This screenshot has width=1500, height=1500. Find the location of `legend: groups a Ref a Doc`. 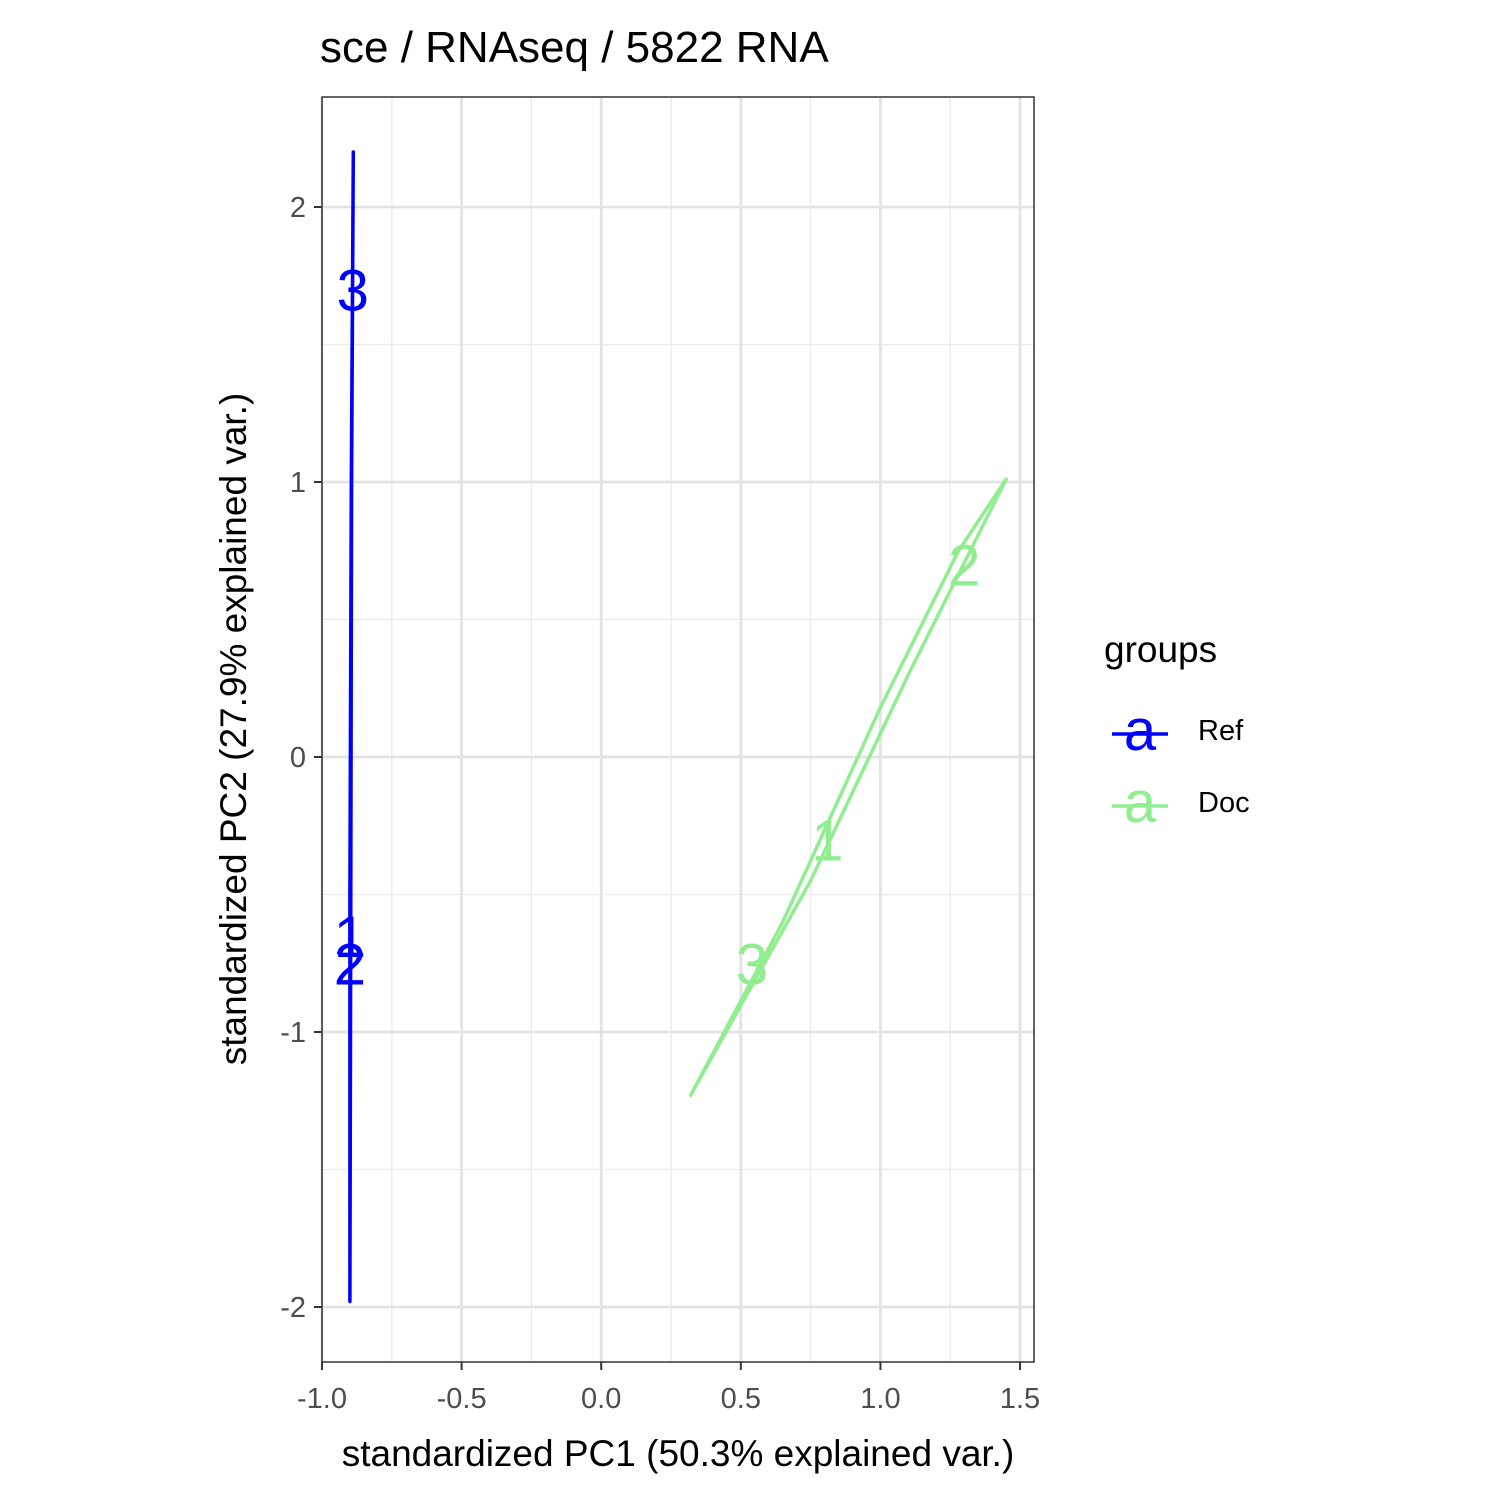

legend: groups a Ref a Doc is located at coordinates (1177, 732).